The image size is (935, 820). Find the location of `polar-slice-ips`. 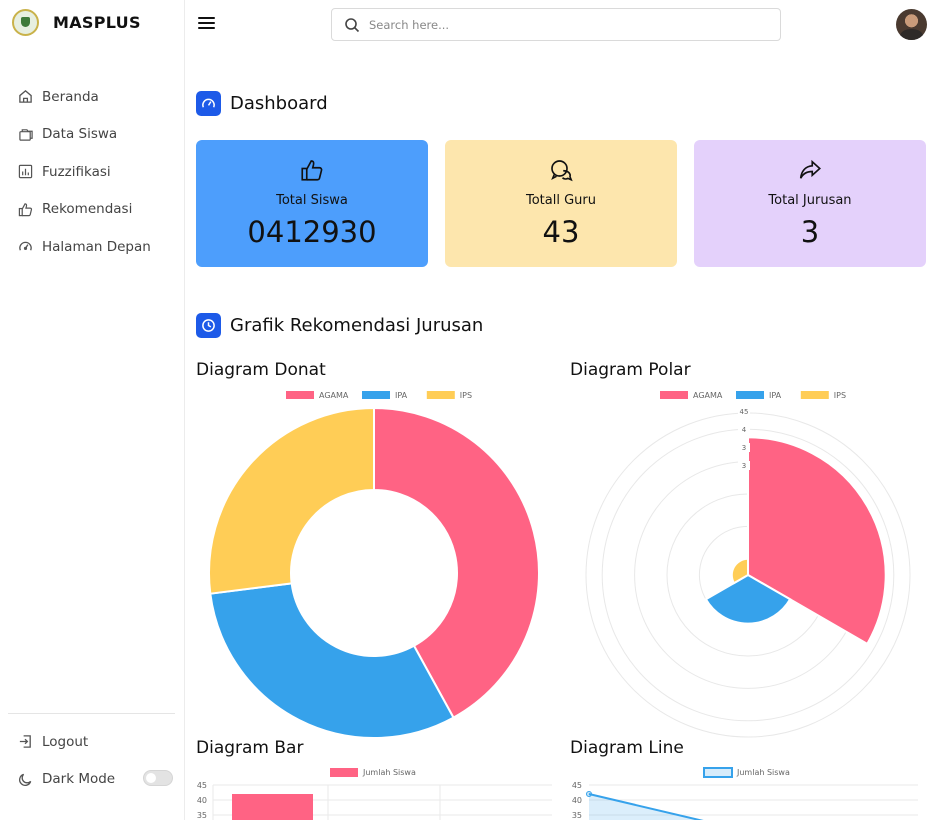

polar-slice-ips is located at coordinates (739, 571).